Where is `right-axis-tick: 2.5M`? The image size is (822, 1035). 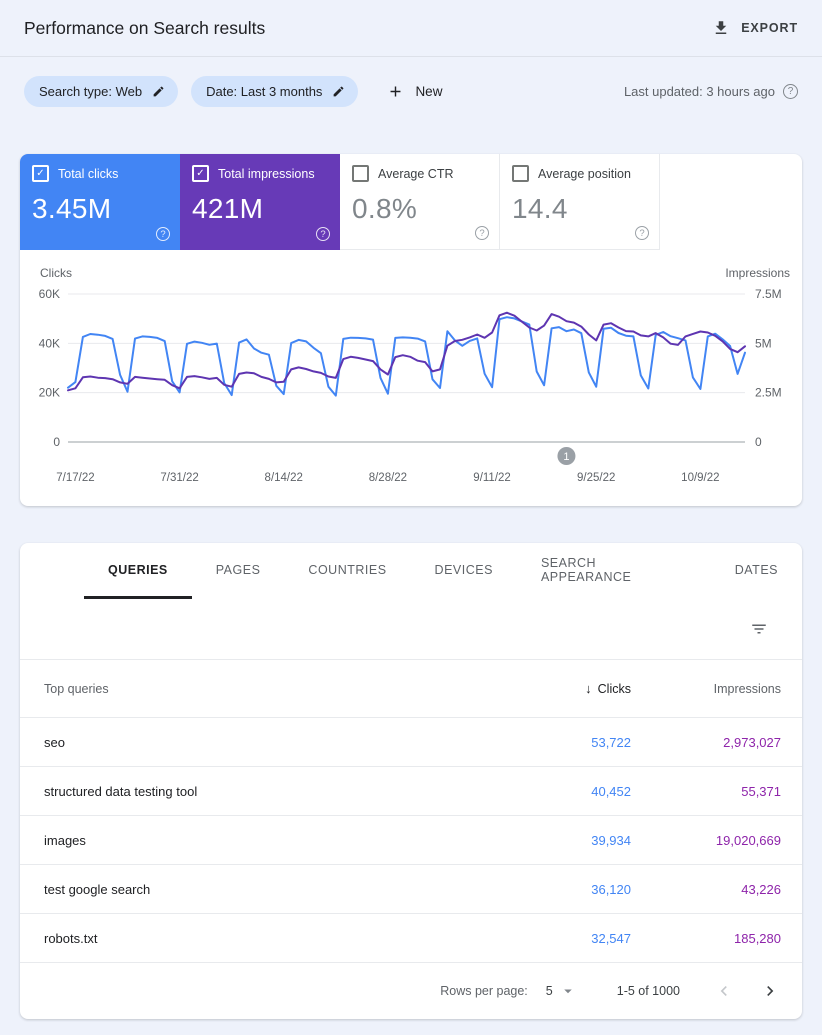 right-axis-tick: 2.5M is located at coordinates (768, 393).